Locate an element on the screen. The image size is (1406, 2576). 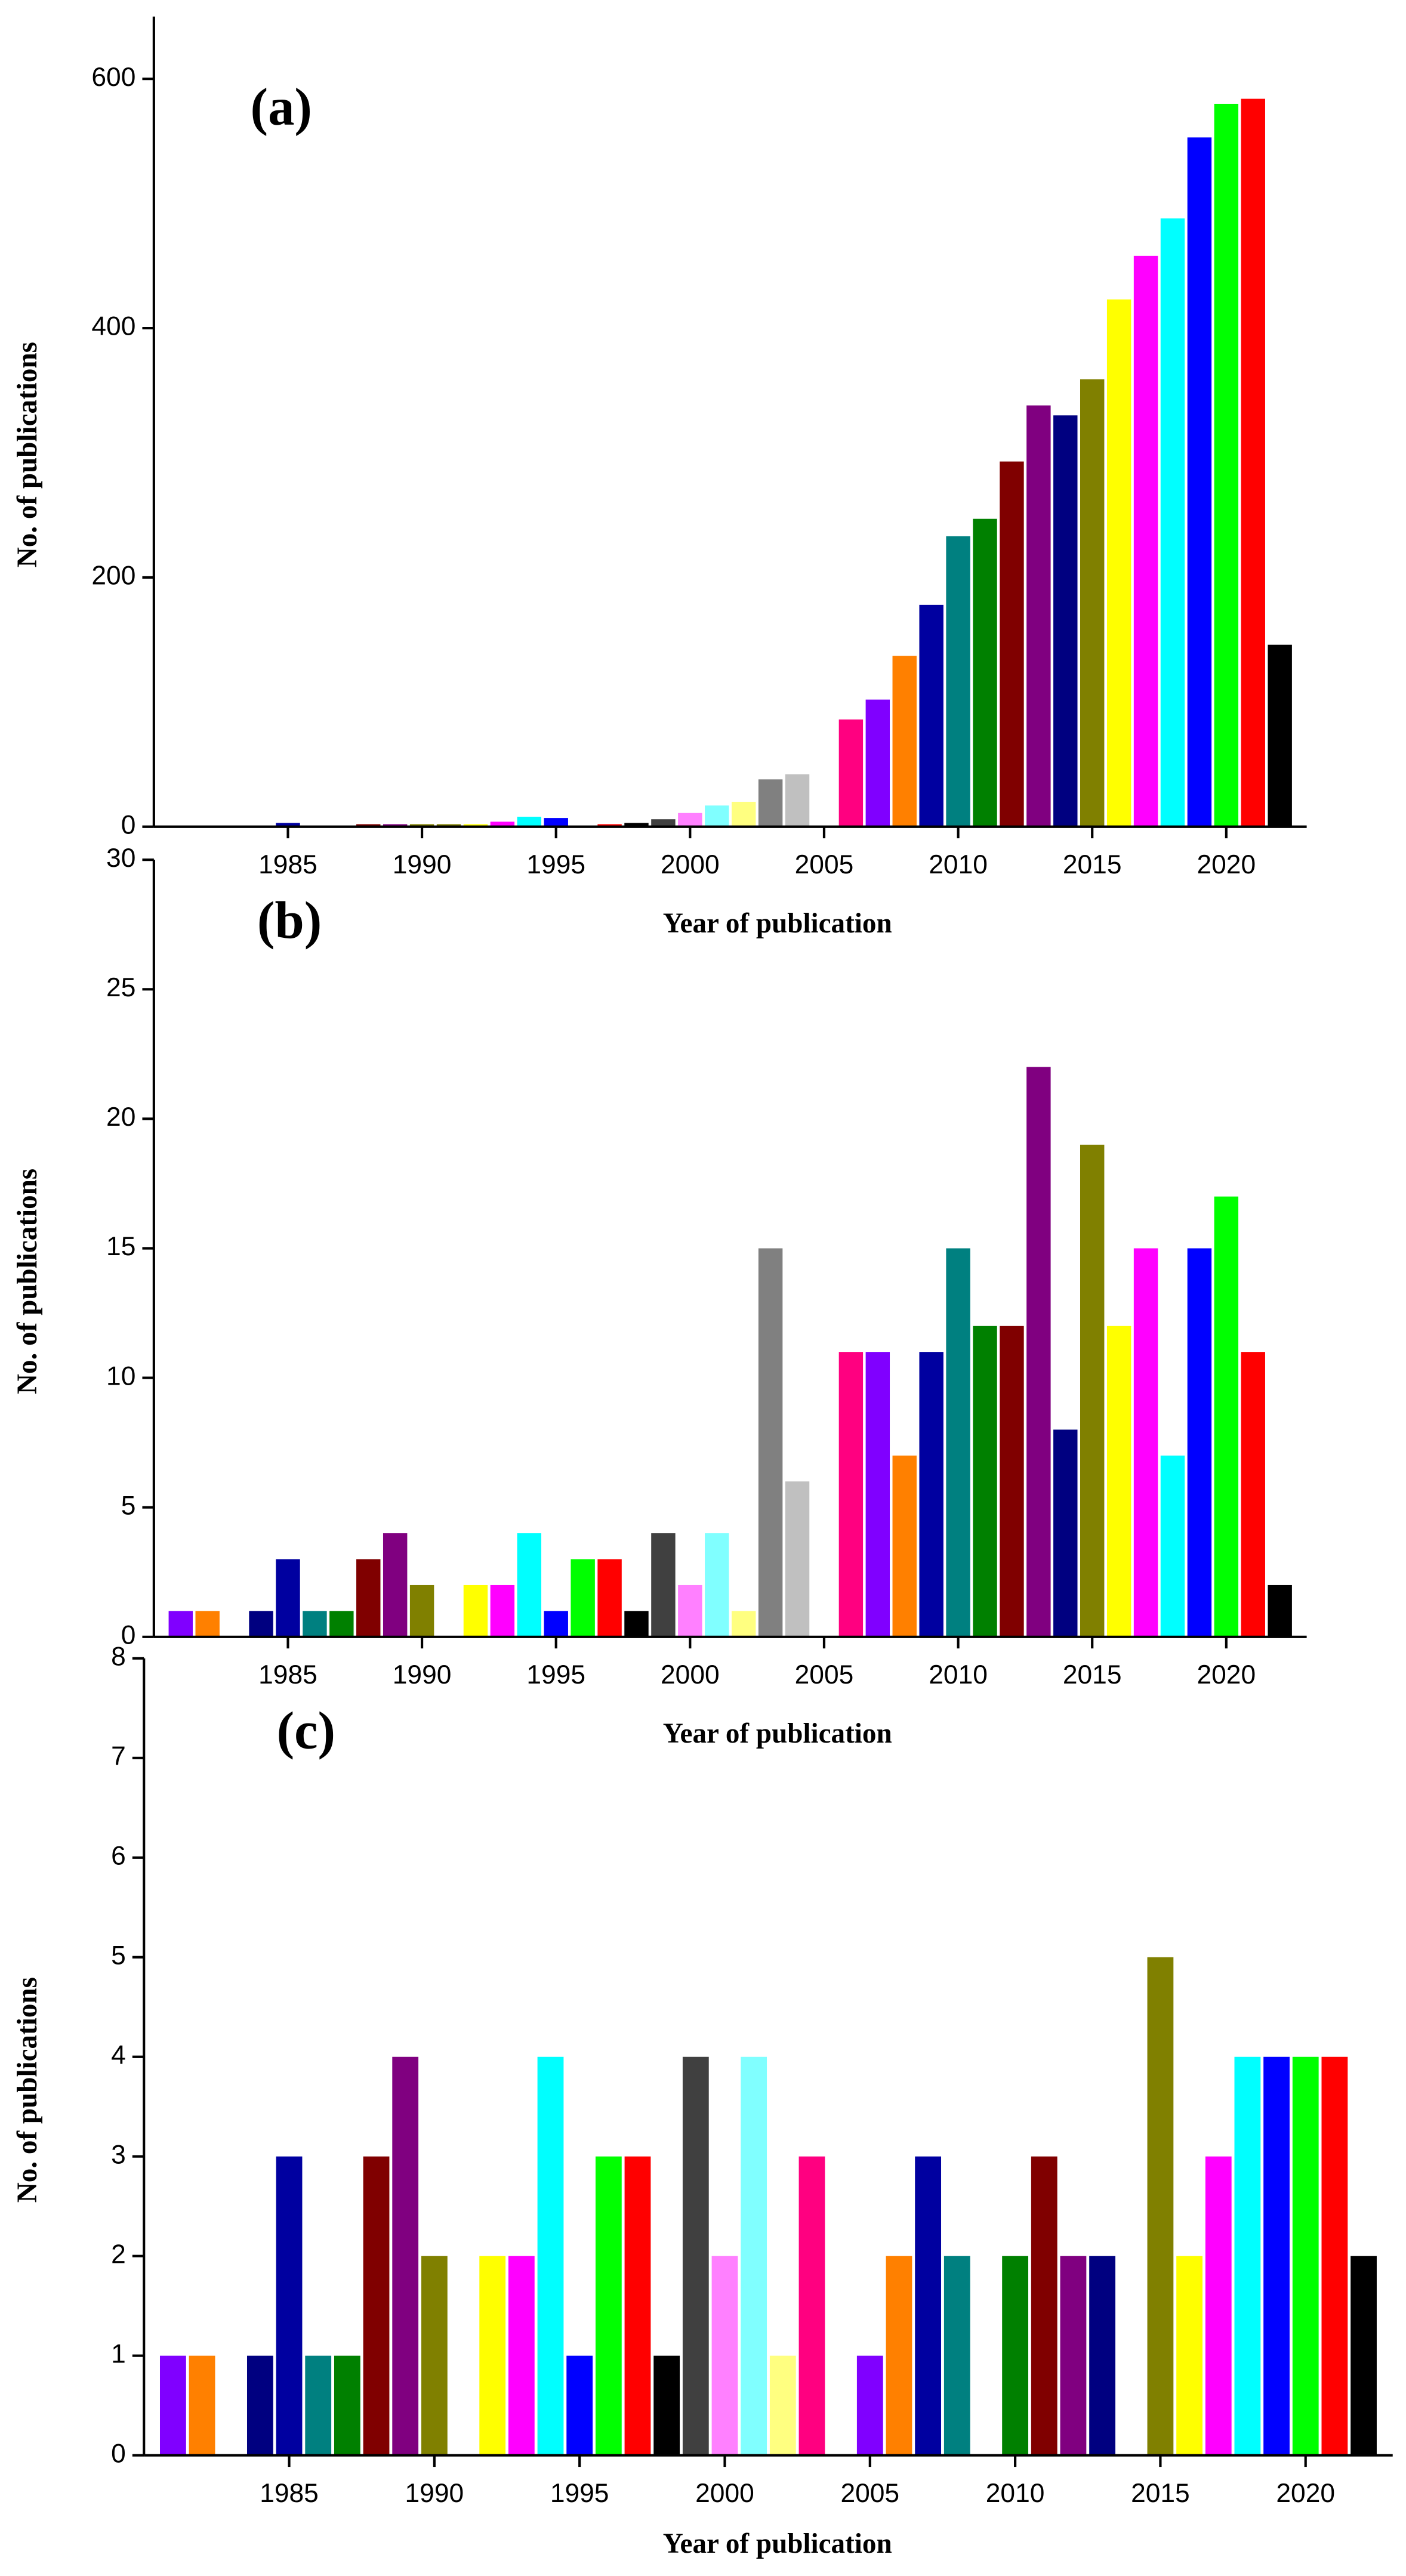
y-tick-label: 8 is located at coordinates (119, 1657).